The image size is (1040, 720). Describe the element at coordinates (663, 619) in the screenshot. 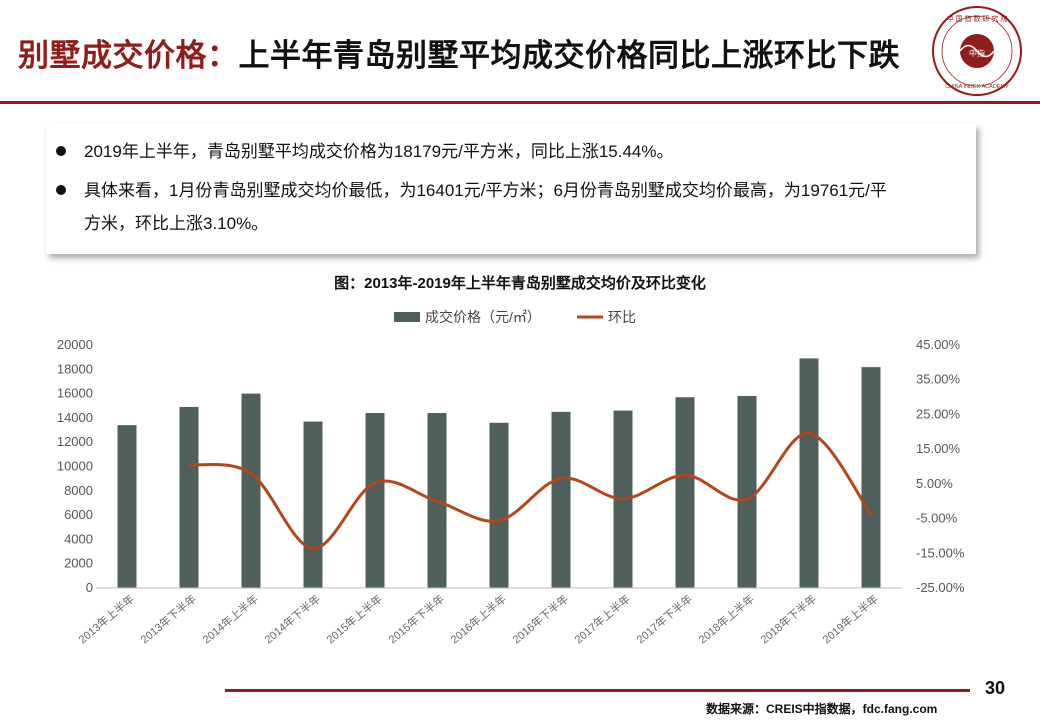

I see `x-tick-label: 2017年下半年` at that location.